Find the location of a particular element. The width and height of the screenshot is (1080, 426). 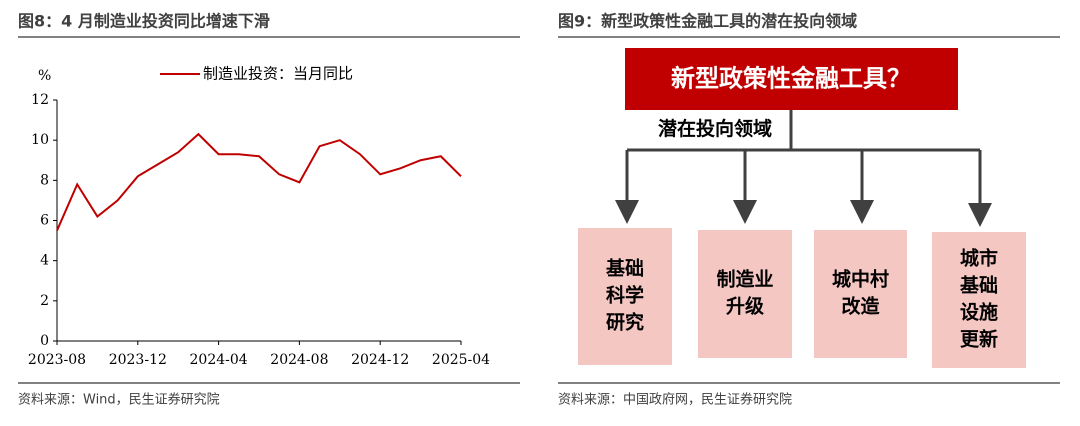

root-label: 新型政策性金融工具？ is located at coordinates (791, 78).